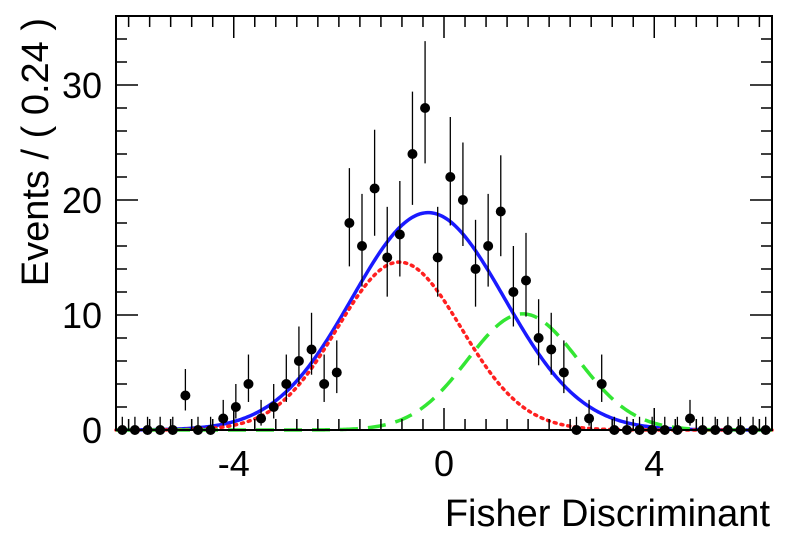  What do you see at coordinates (234, 463) in the screenshot?
I see `x-tick-label: -4` at bounding box center [234, 463].